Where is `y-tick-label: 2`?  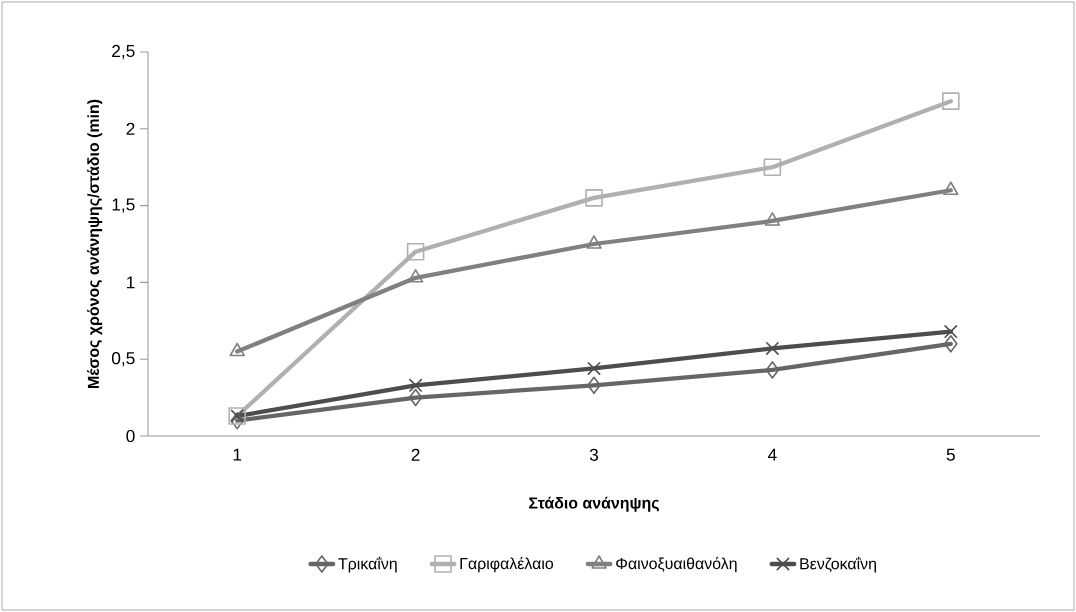 y-tick-label: 2 is located at coordinates (130, 128).